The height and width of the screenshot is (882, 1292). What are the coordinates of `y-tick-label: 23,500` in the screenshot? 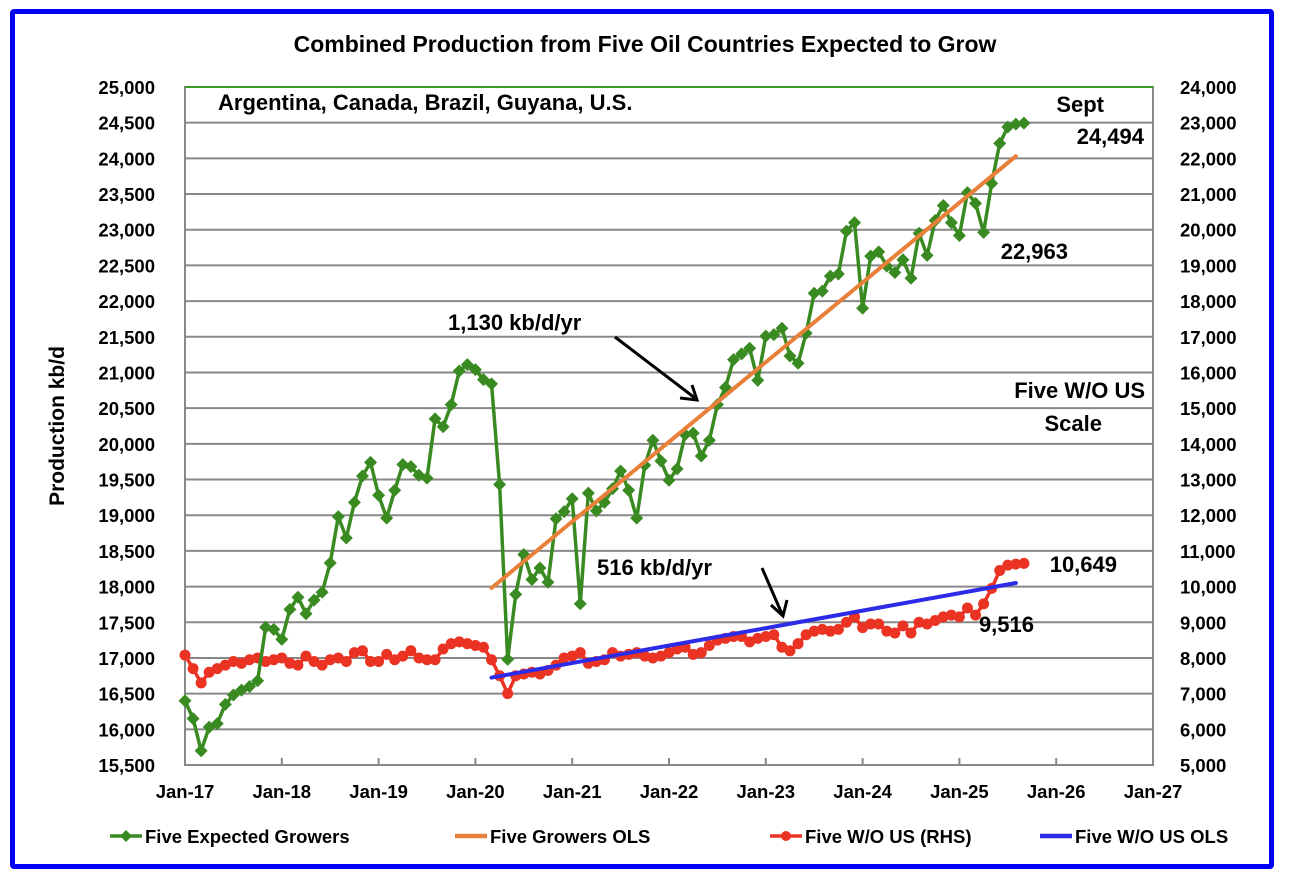 It's located at (126, 194).